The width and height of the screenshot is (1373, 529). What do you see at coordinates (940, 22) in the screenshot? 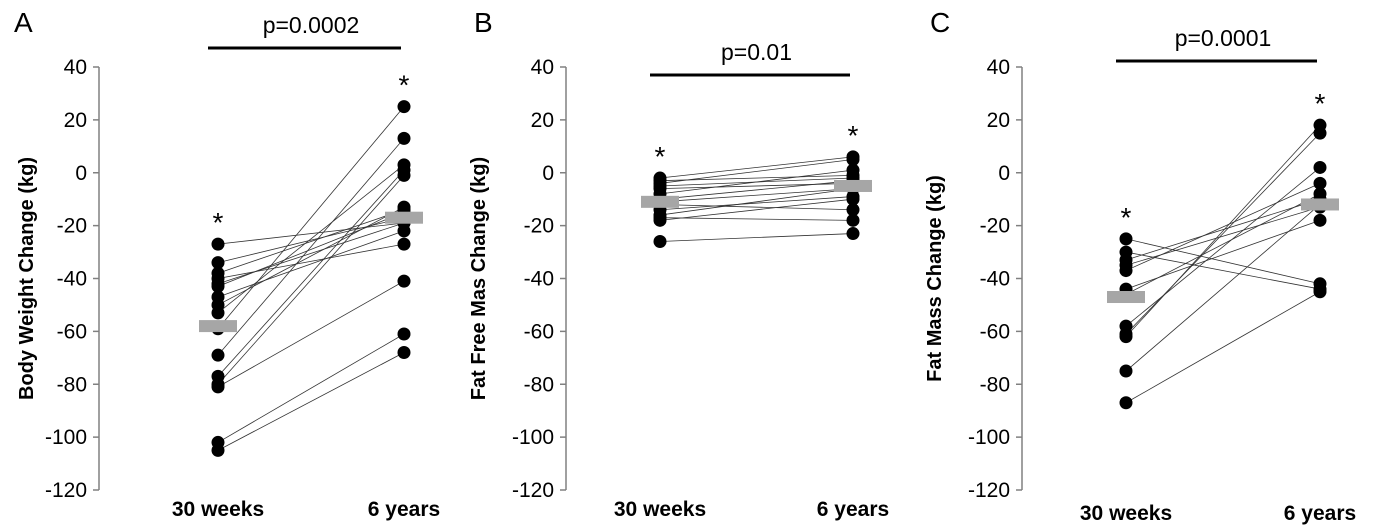
I see `panel-letter: C` at bounding box center [940, 22].